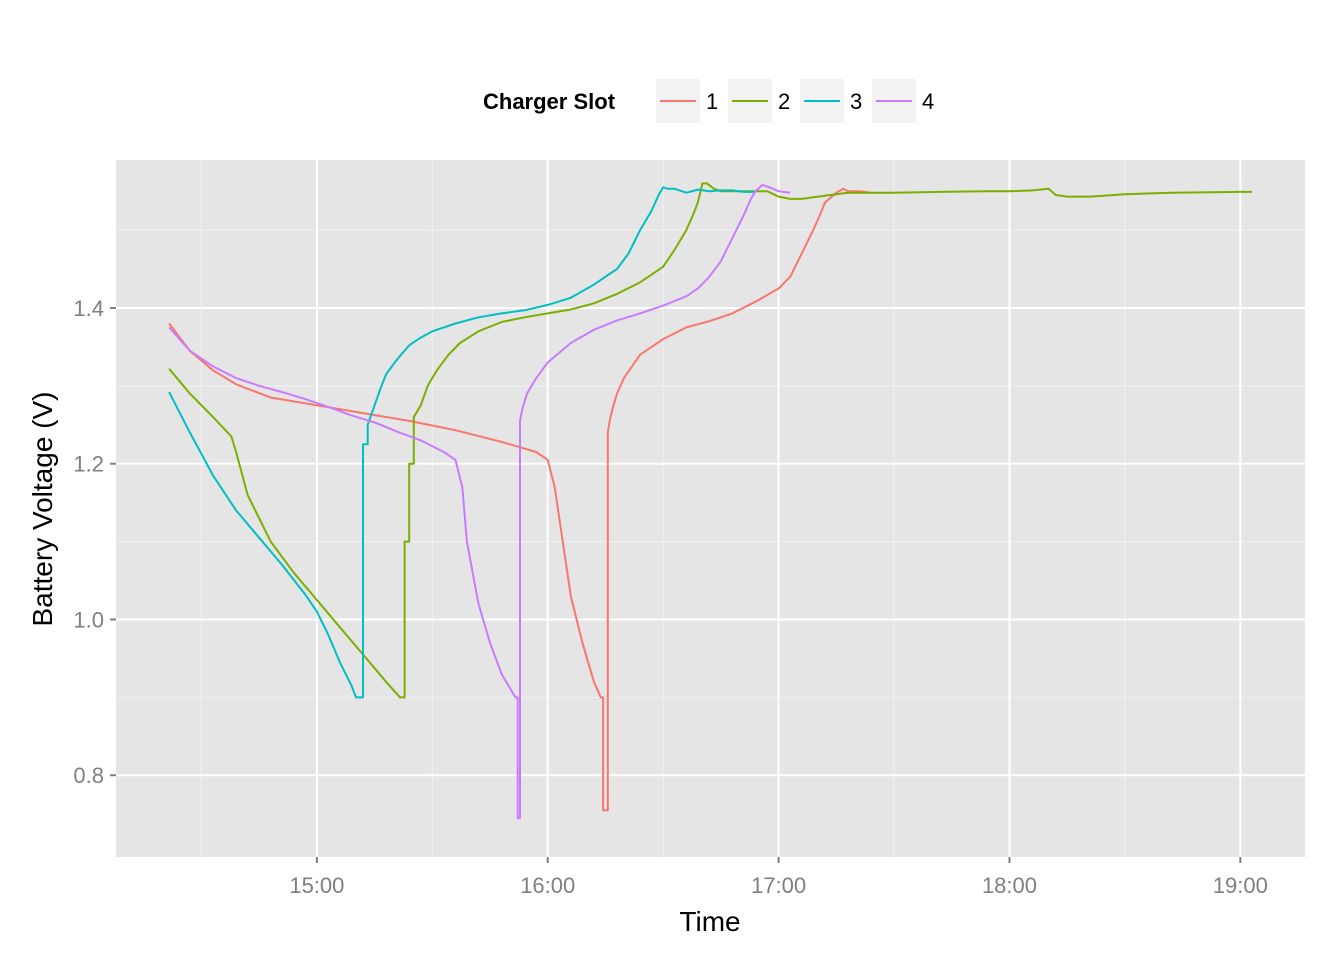  What do you see at coordinates (88, 308) in the screenshot?
I see `y-tick-label: 1.4` at bounding box center [88, 308].